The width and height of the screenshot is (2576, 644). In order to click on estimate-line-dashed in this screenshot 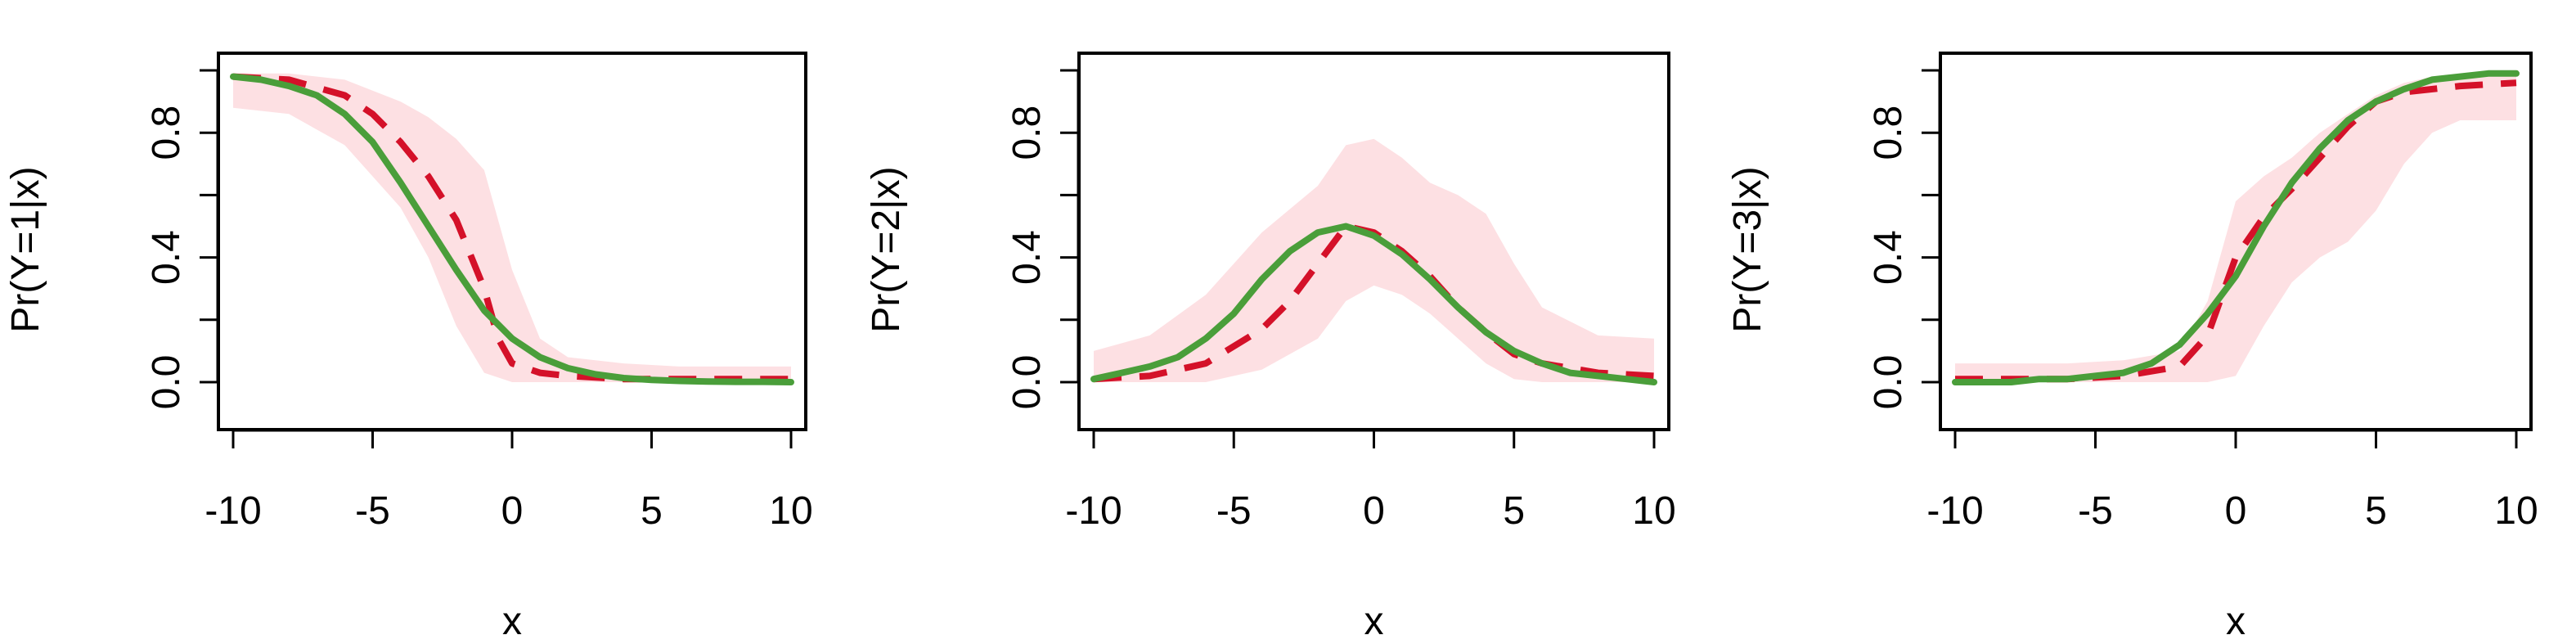, I will do `click(1374, 303)`.